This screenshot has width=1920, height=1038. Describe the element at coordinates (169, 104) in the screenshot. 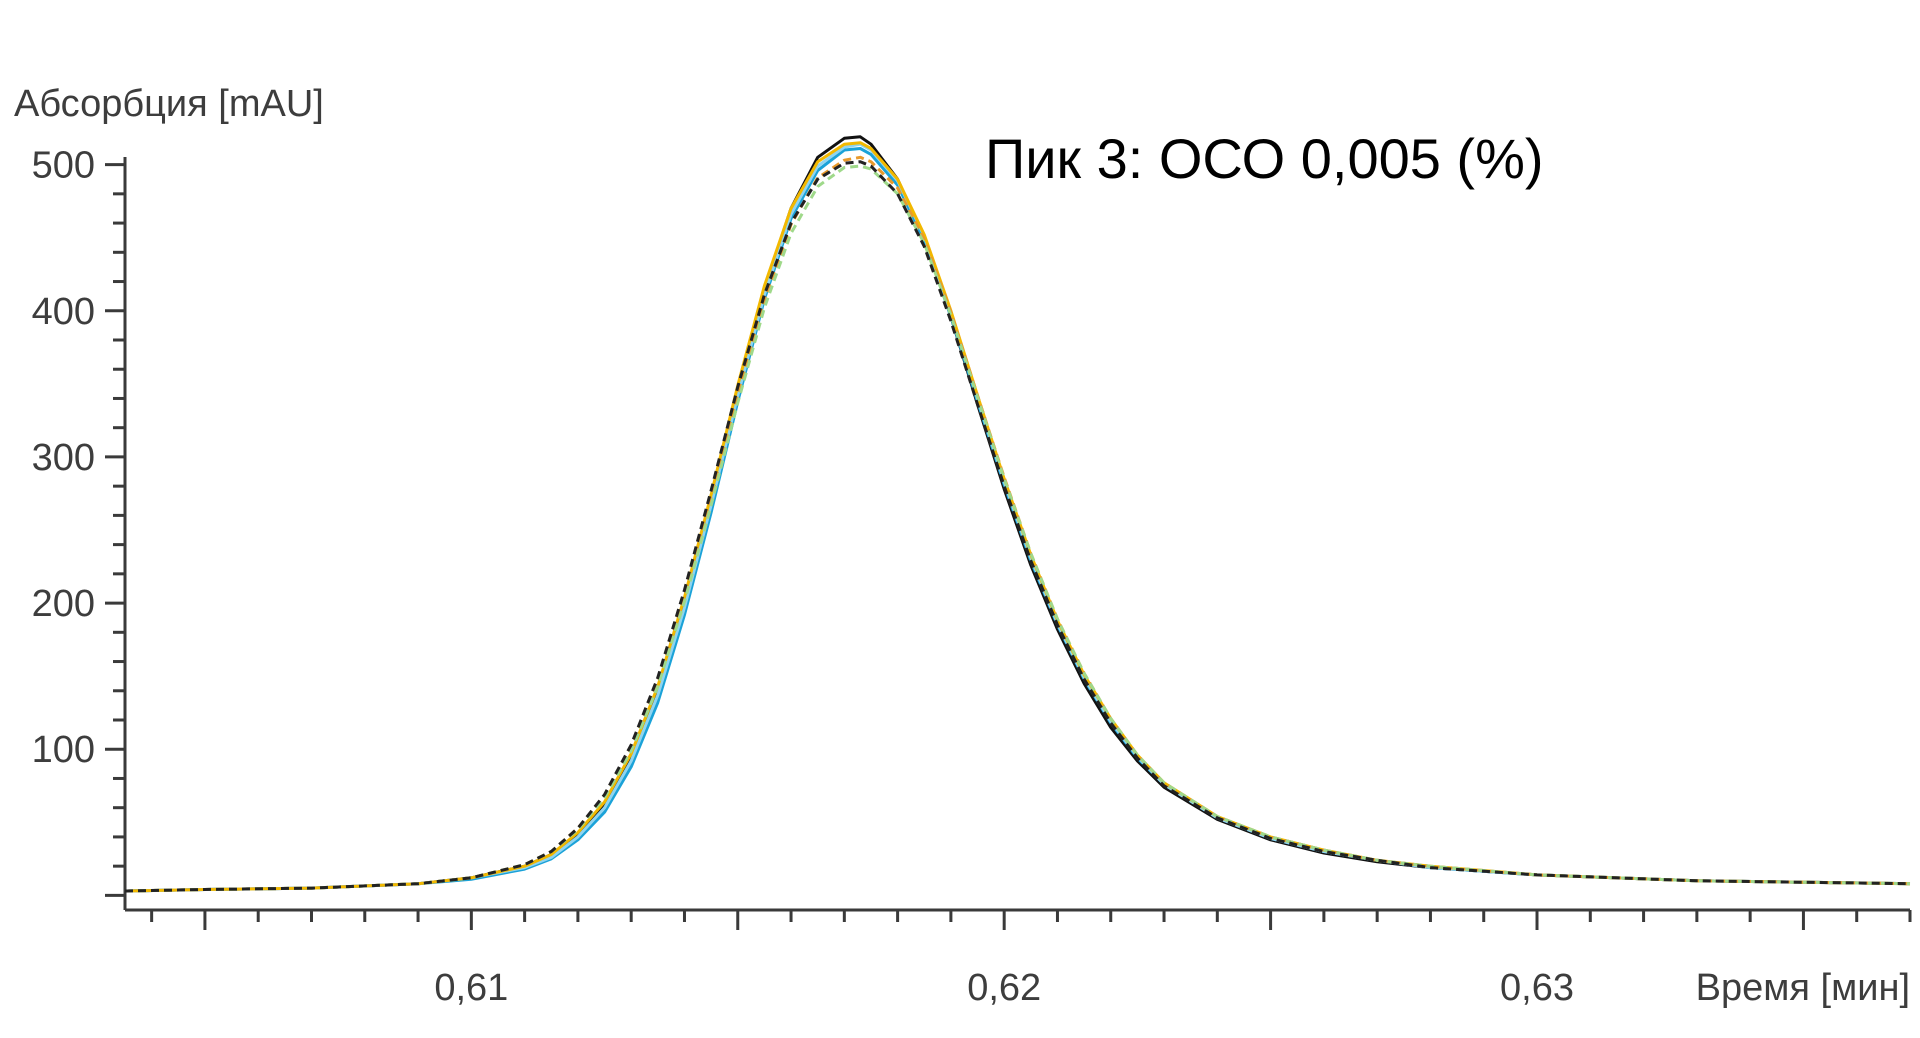

I see `y-axis-label: Абсорбция [mAU]` at that location.